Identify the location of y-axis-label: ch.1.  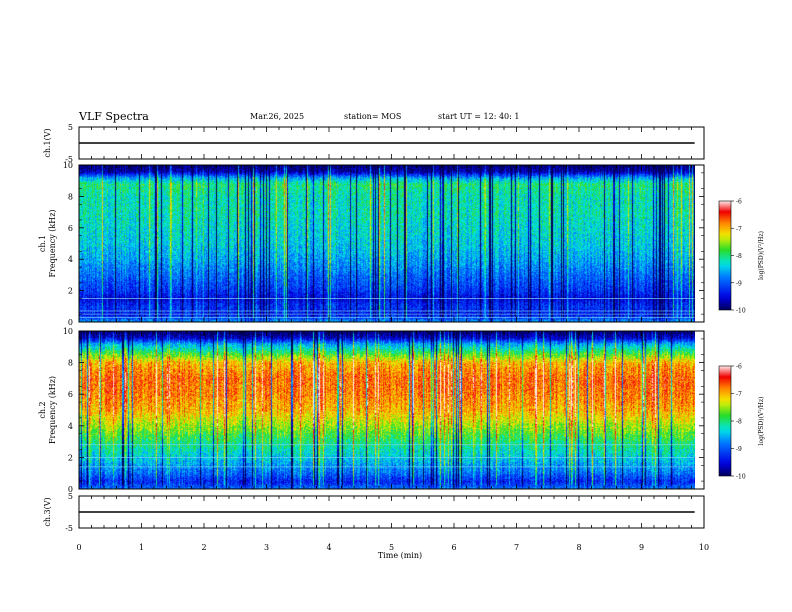
(42, 243).